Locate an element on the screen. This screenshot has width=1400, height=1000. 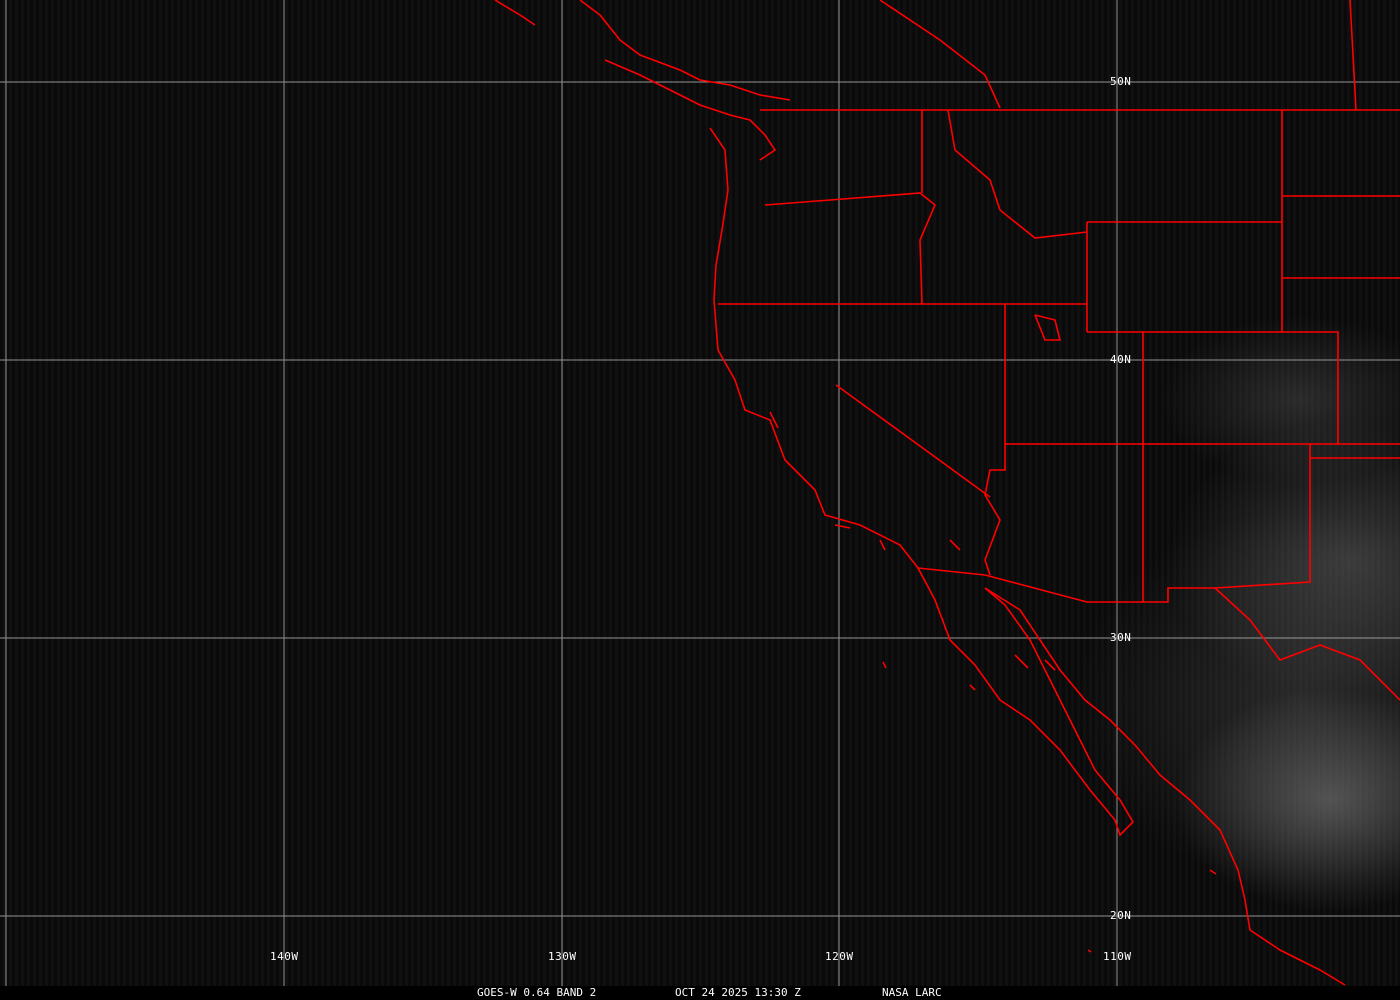
caption-credit: NASA LARC is located at coordinates (912, 992).